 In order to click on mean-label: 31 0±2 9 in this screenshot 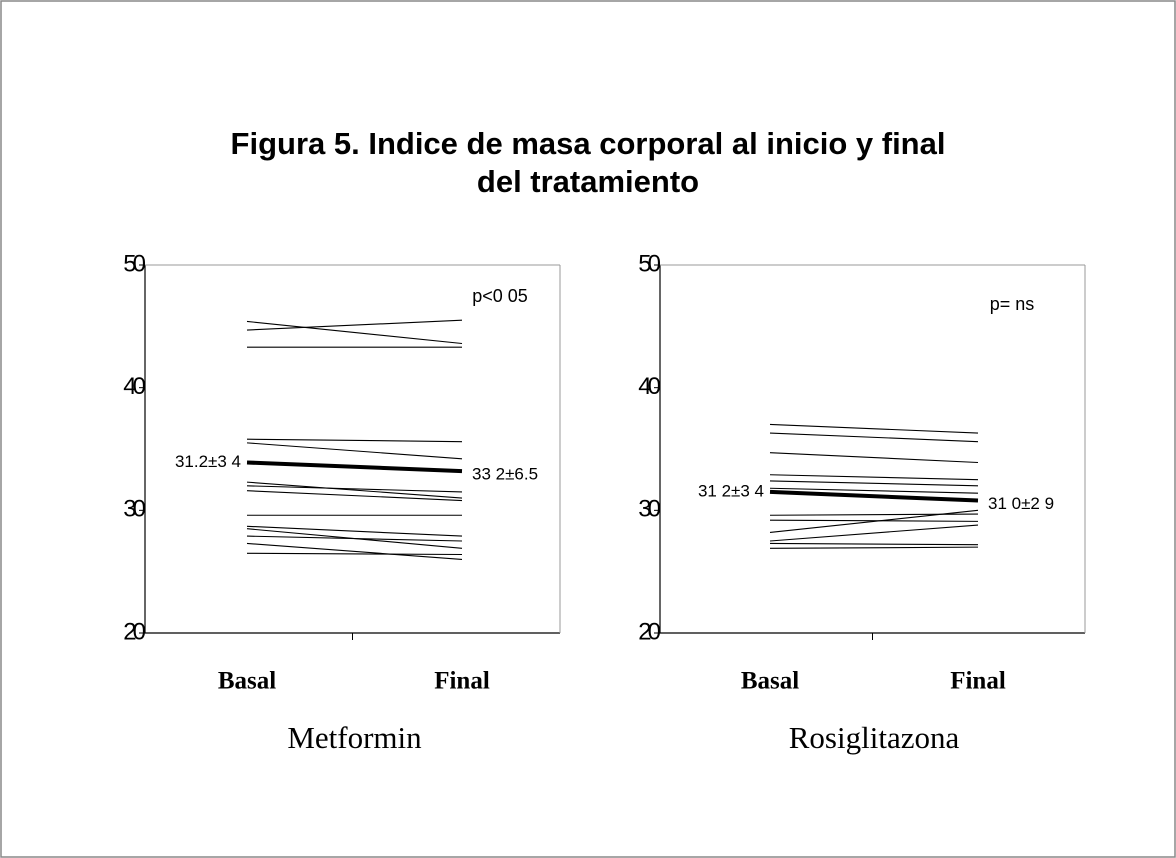, I will do `click(1021, 503)`.